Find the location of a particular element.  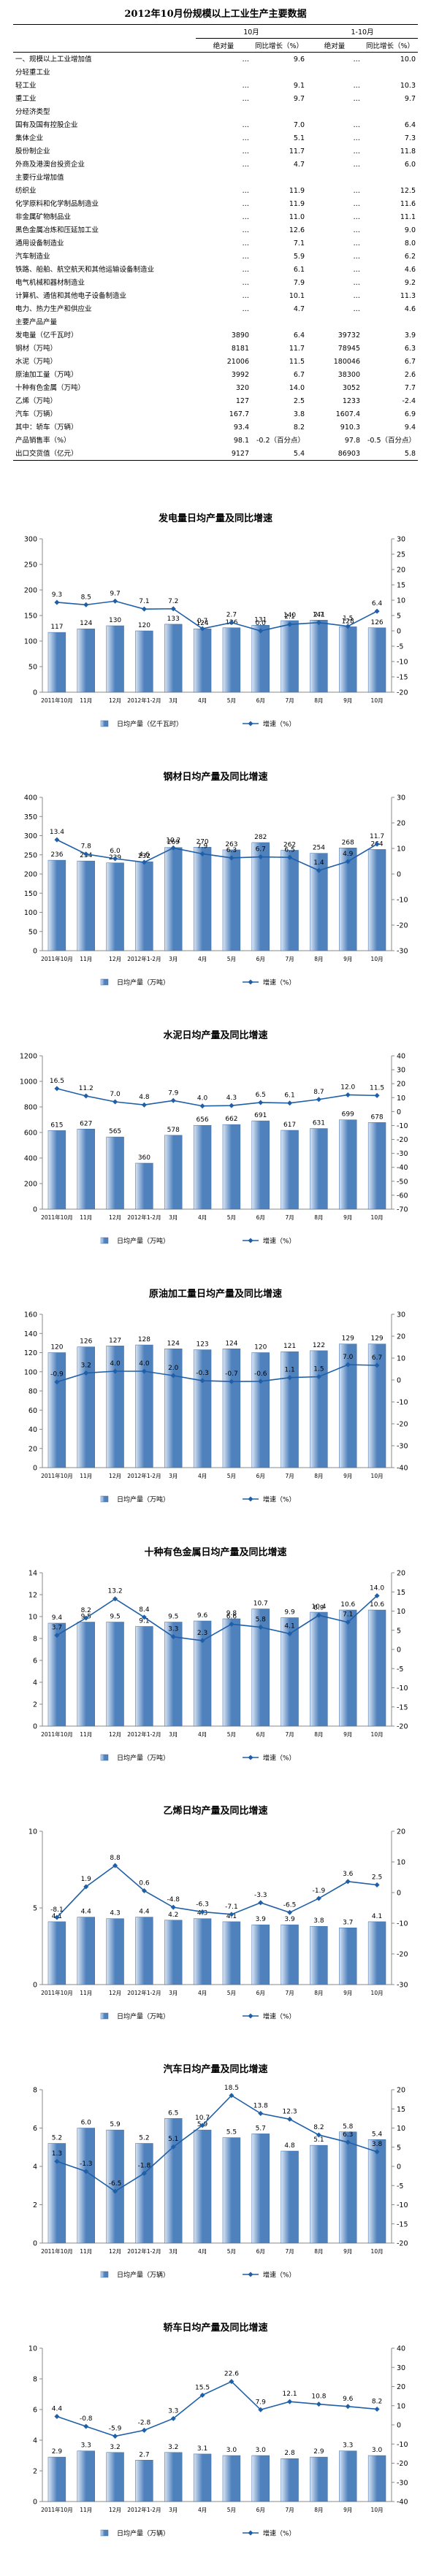

bar-value-label: 2.7 is located at coordinates (144, 2454).